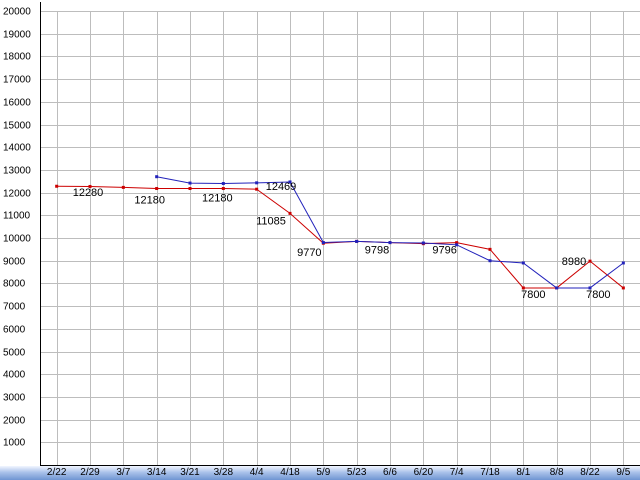 This screenshot has height=480, width=640. What do you see at coordinates (444, 251) in the screenshot?
I see `point-value-label: 9796` at bounding box center [444, 251].